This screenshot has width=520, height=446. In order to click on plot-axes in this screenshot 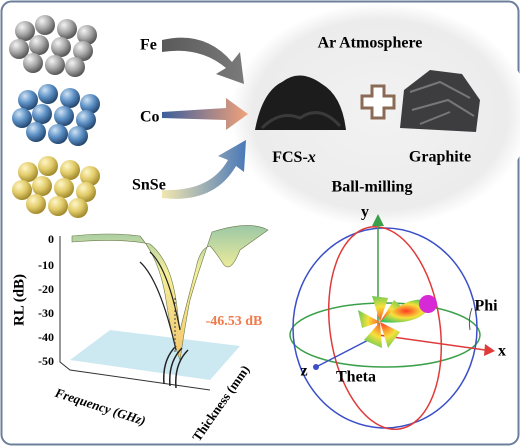, I will do `click(135, 313)`.